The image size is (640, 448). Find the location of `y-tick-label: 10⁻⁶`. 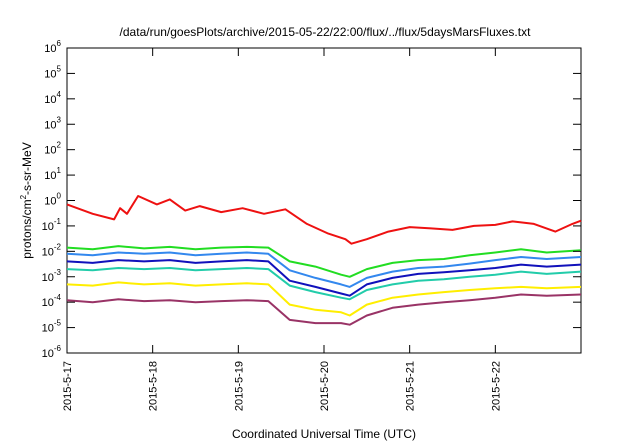

y-tick-label: 10⁻⁶ is located at coordinates (52, 352).